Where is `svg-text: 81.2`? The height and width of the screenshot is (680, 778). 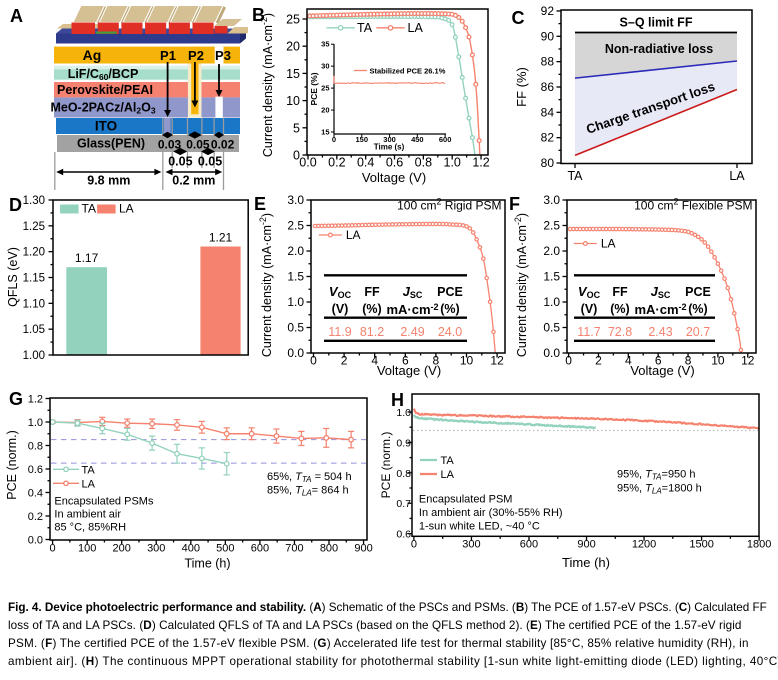
svg-text: 81.2 is located at coordinates (372, 332).